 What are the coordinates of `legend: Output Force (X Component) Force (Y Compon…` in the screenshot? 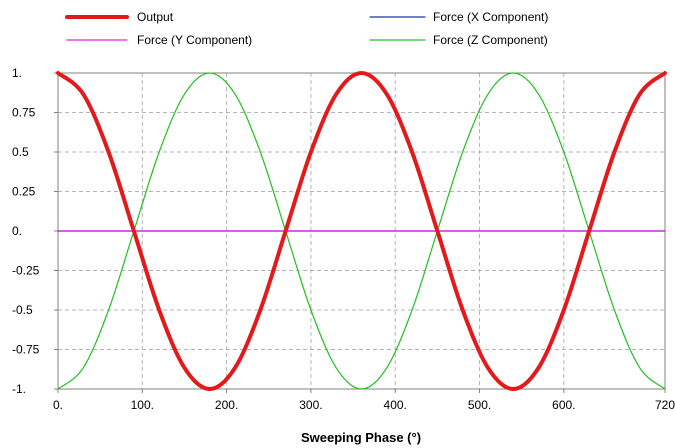 It's located at (306, 28).